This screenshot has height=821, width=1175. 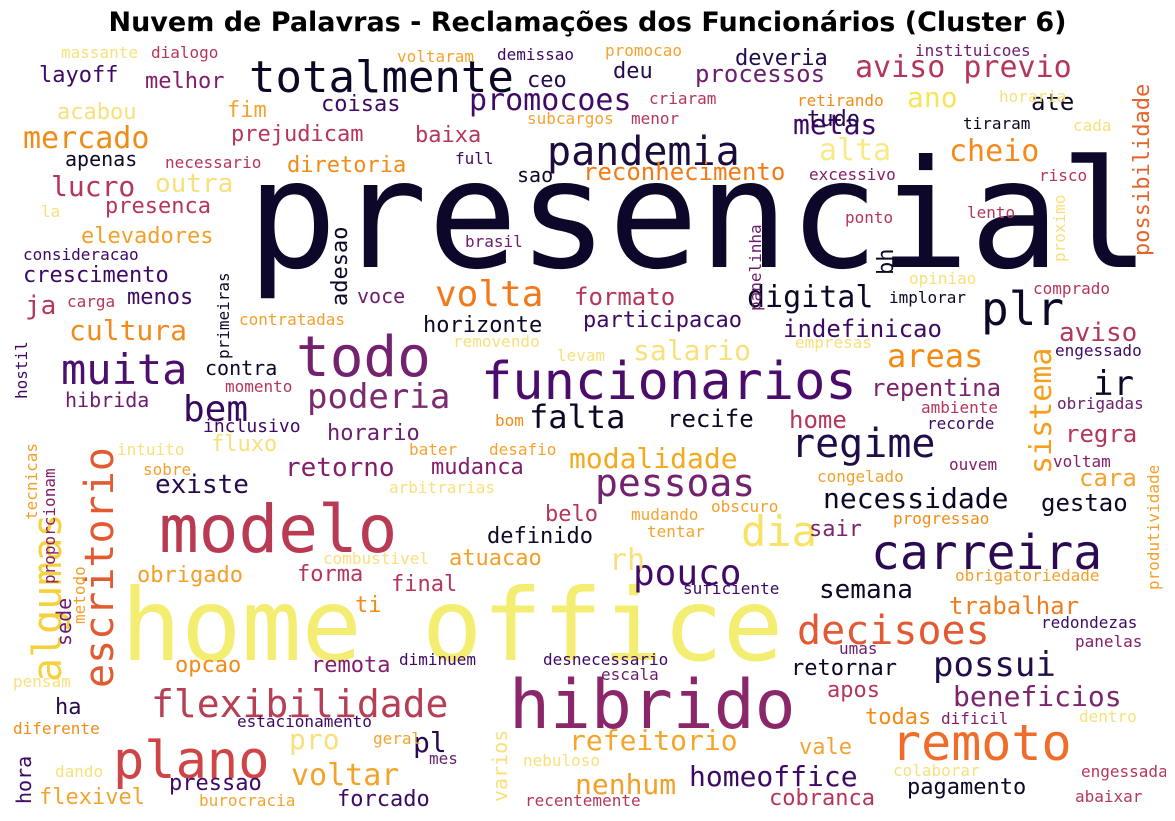 What do you see at coordinates (340, 468) in the screenshot?
I see `word-retorno: retorno` at bounding box center [340, 468].